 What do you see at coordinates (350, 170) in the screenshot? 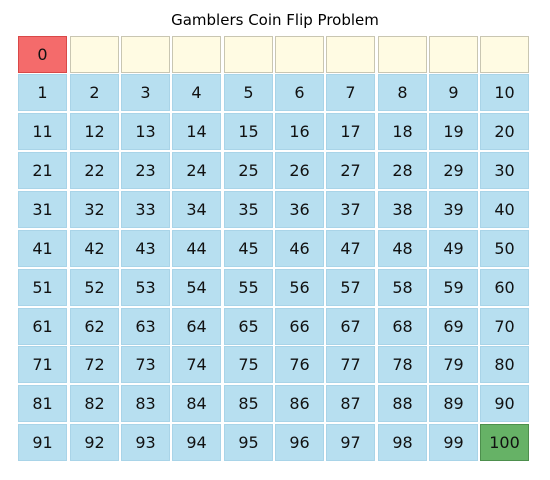
I see `number-cell: 27` at bounding box center [350, 170].